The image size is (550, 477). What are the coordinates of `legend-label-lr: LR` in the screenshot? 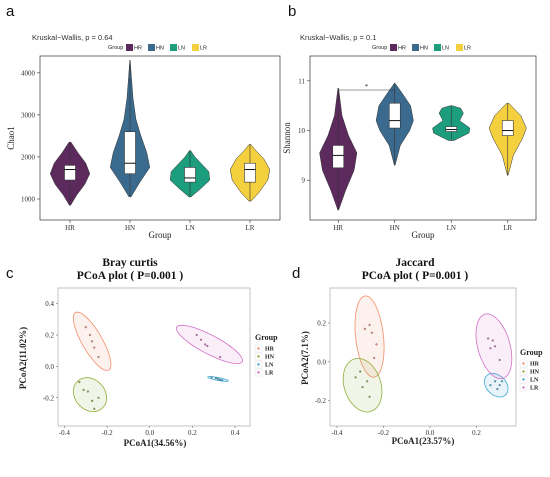 It's located at (269, 374).